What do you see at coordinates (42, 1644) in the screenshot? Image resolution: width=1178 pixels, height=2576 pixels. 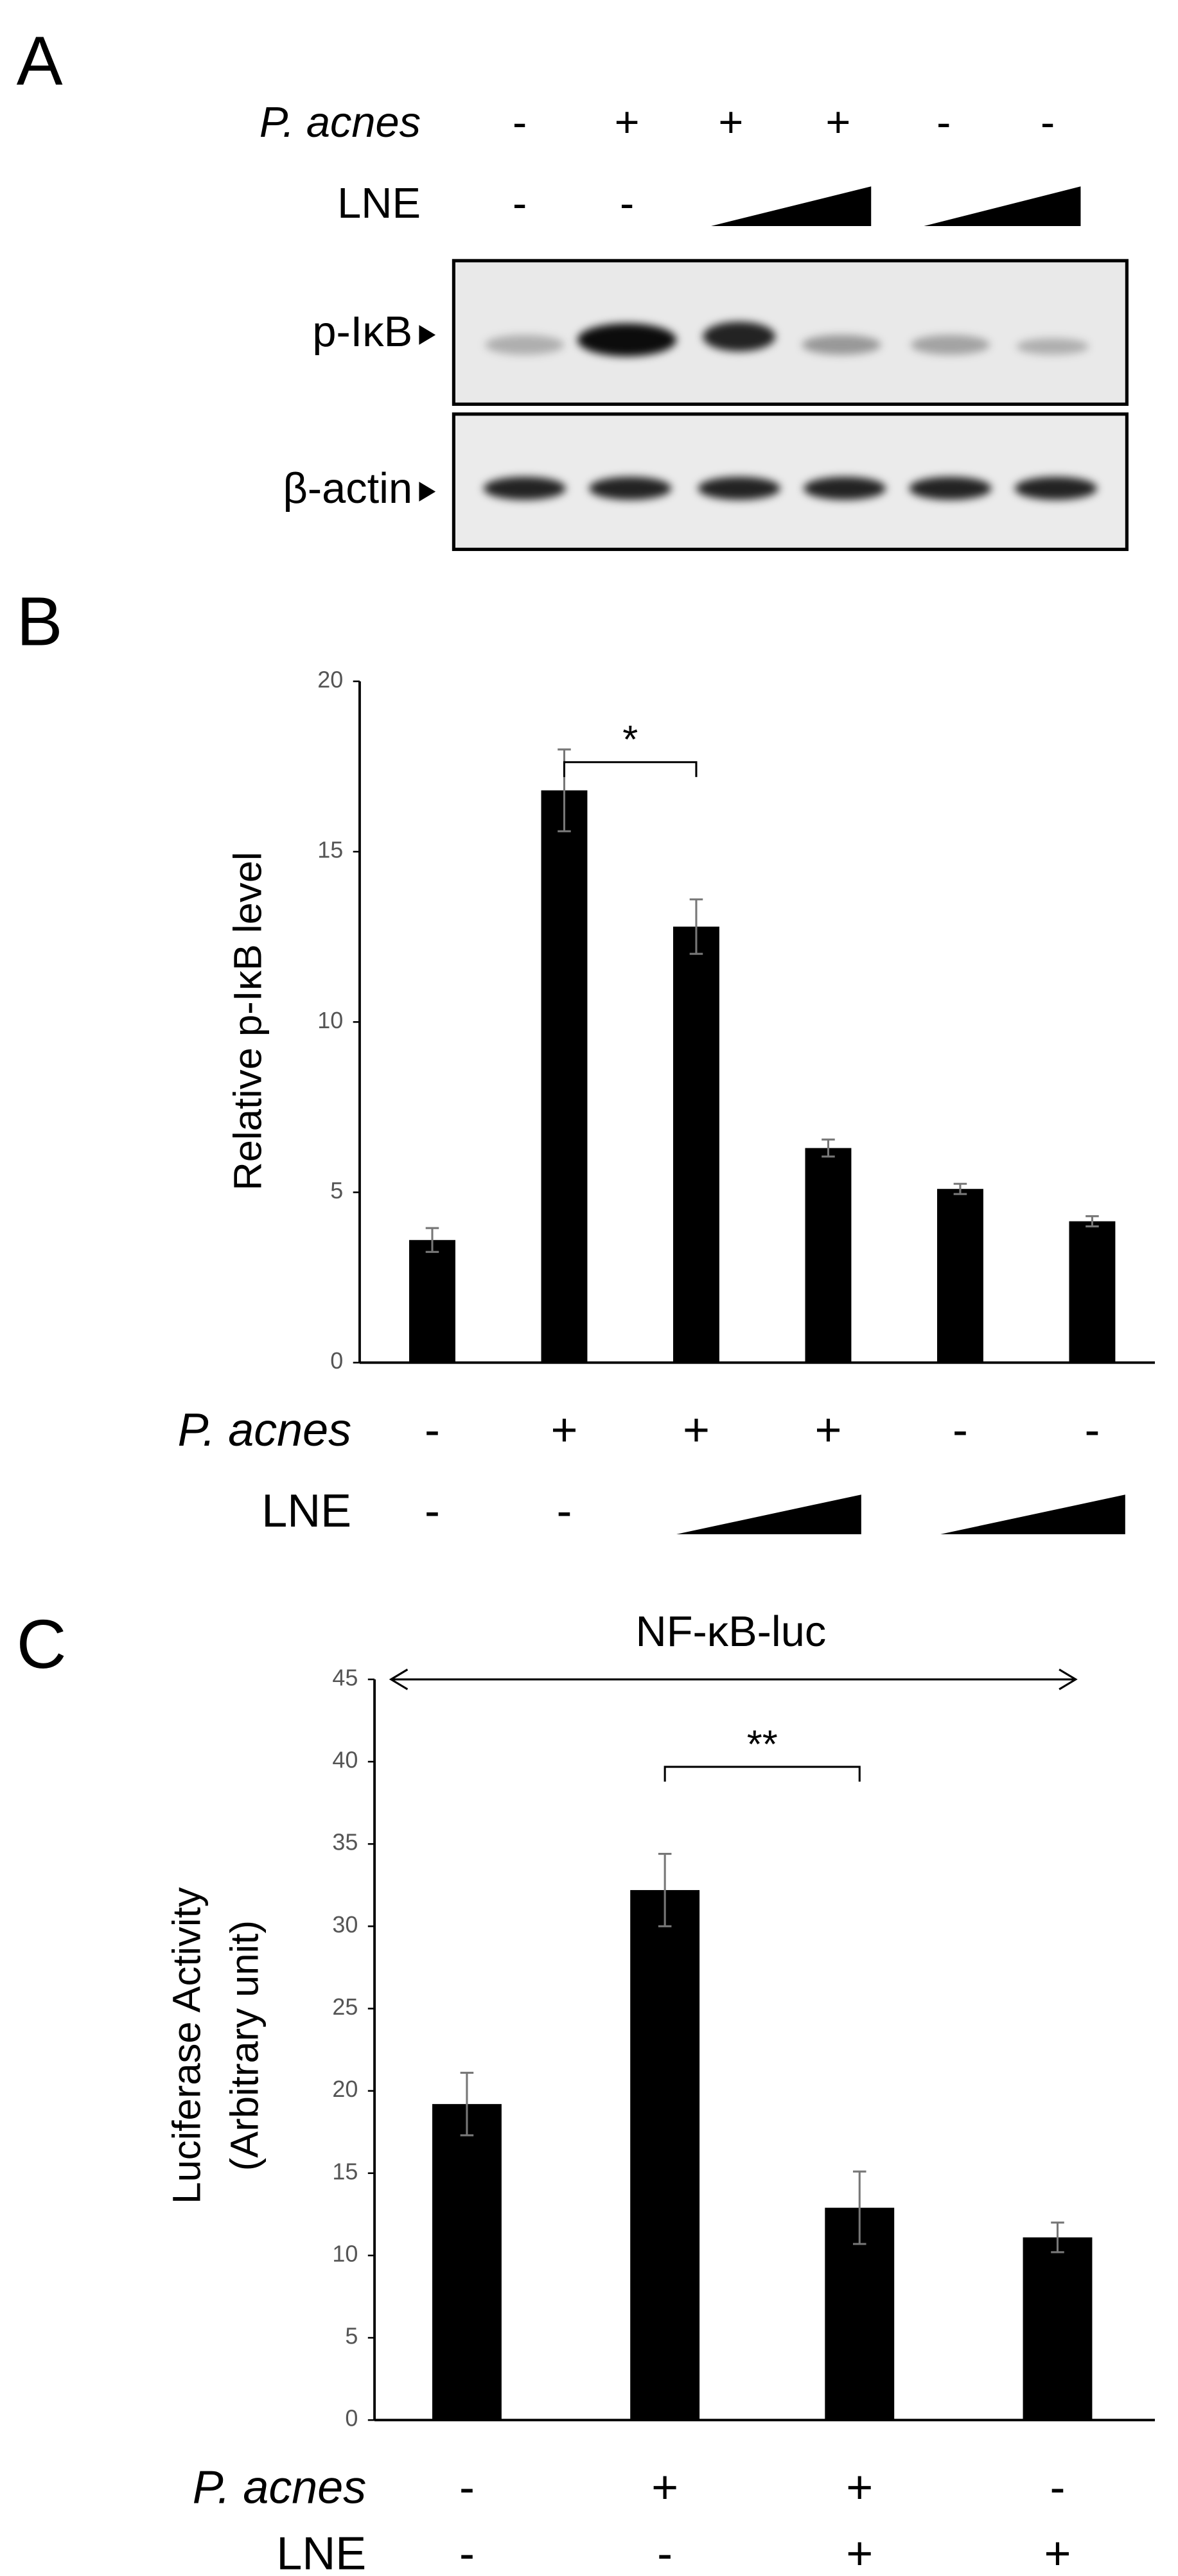 I see `panel-label: C` at bounding box center [42, 1644].